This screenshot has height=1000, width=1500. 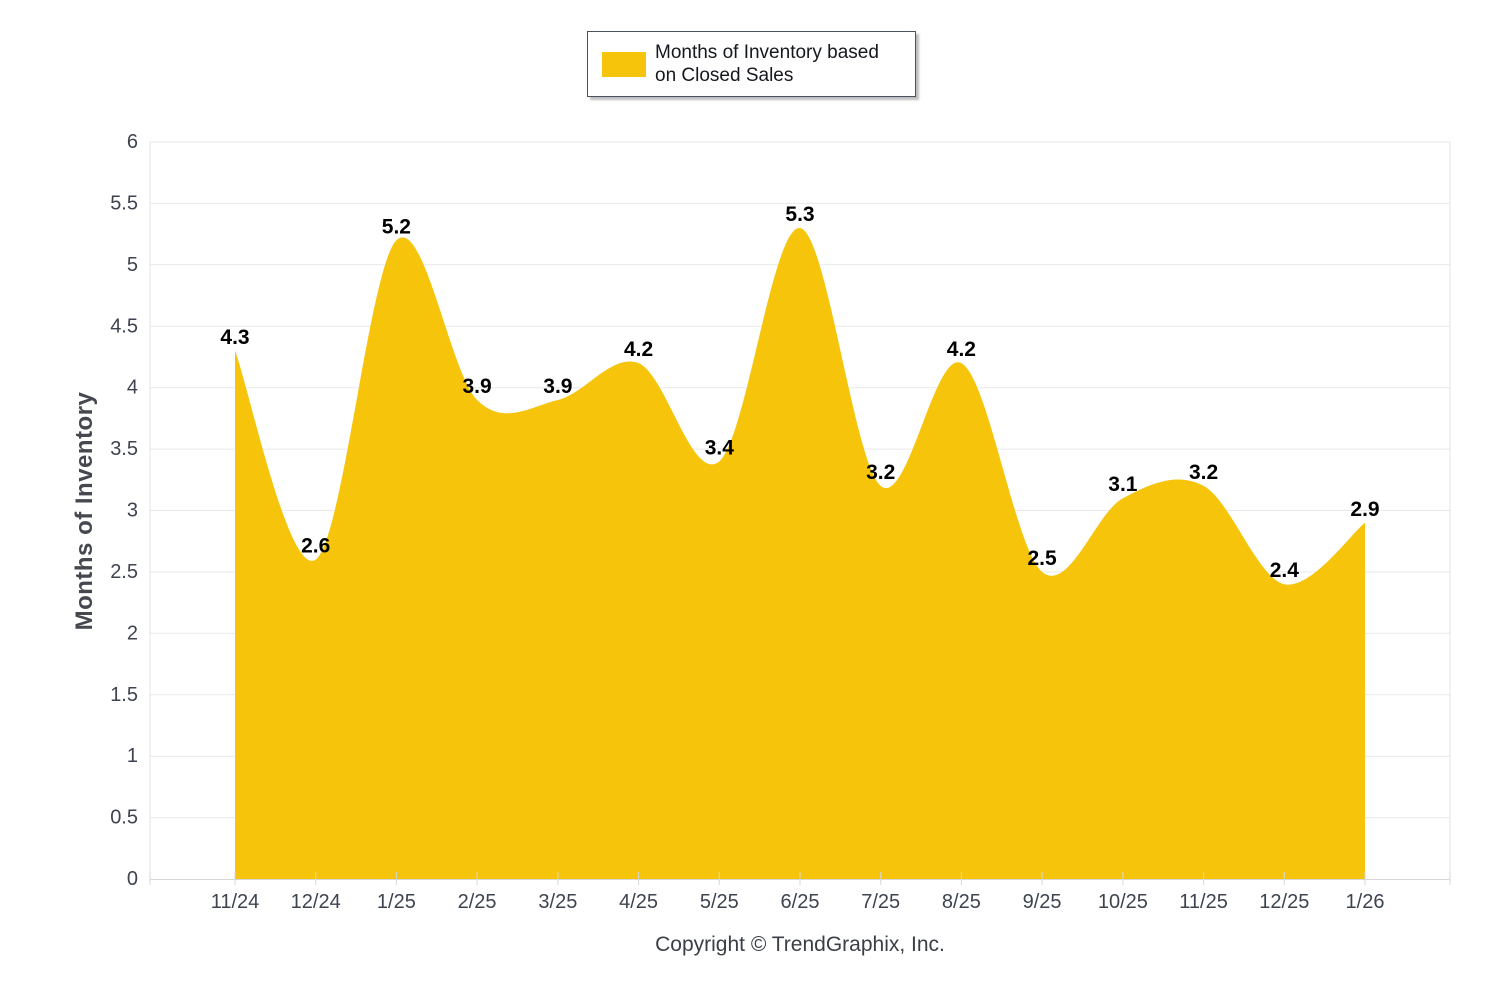 I want to click on x-axis-label: 1/25, so click(x=396, y=902).